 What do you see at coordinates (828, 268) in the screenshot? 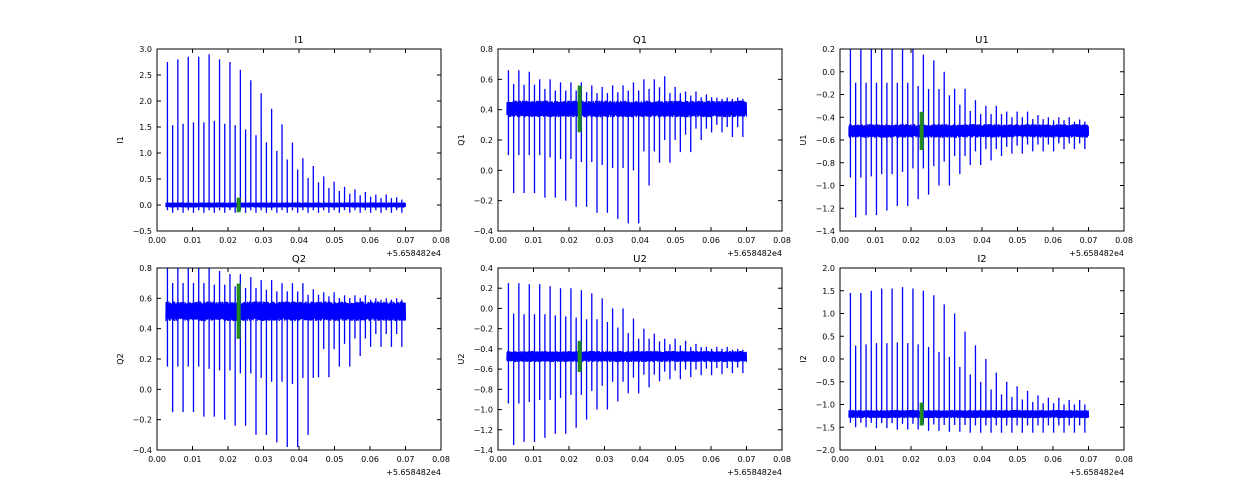
I see `y-tick-label: 2.0` at bounding box center [828, 268].